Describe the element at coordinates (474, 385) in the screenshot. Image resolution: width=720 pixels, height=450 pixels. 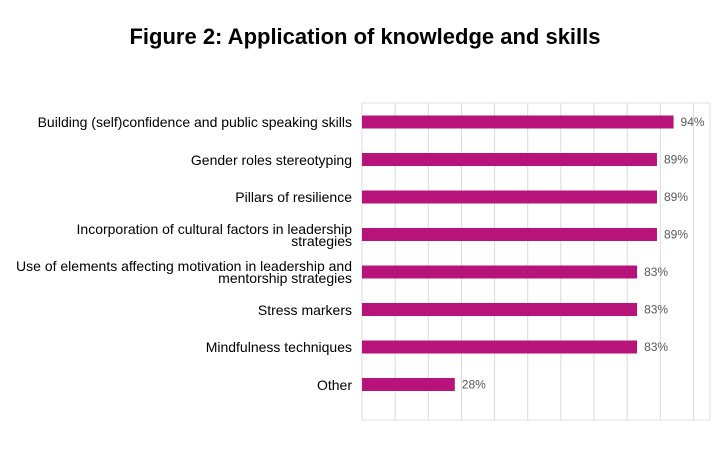
I see `value-label: 28%` at that location.